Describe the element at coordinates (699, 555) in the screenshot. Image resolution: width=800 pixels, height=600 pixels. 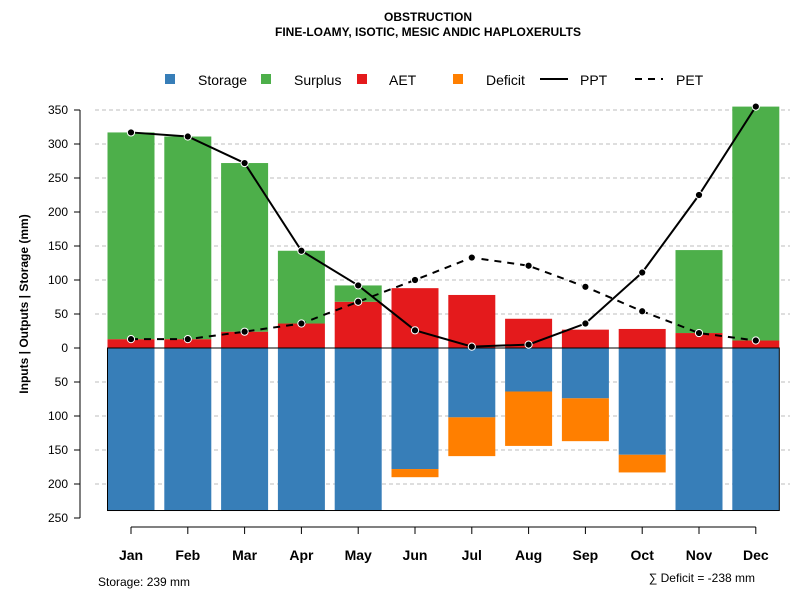
I see `x-tick-label: Nov` at that location.